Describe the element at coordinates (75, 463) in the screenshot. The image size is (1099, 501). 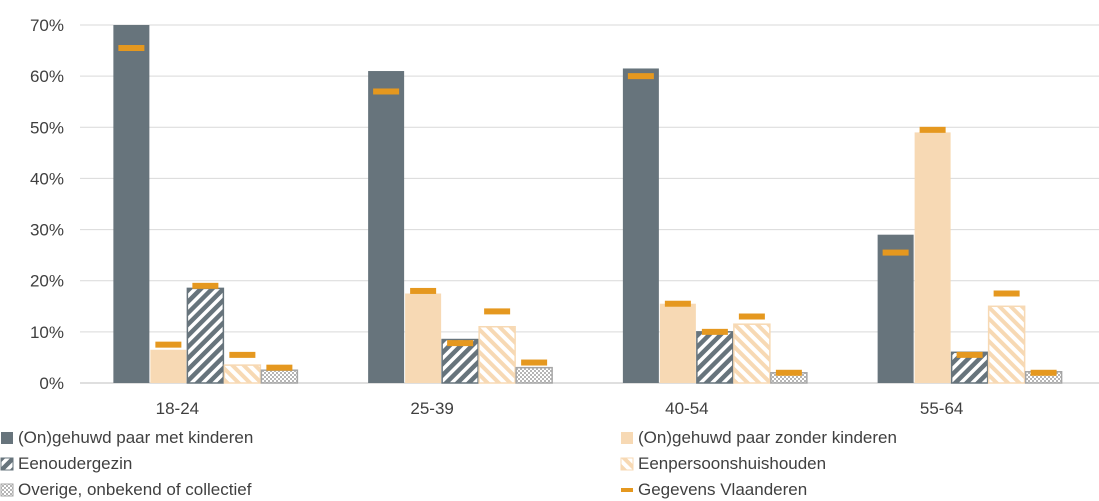
I see `legend-label-series-3: Eenoudergezin` at that location.